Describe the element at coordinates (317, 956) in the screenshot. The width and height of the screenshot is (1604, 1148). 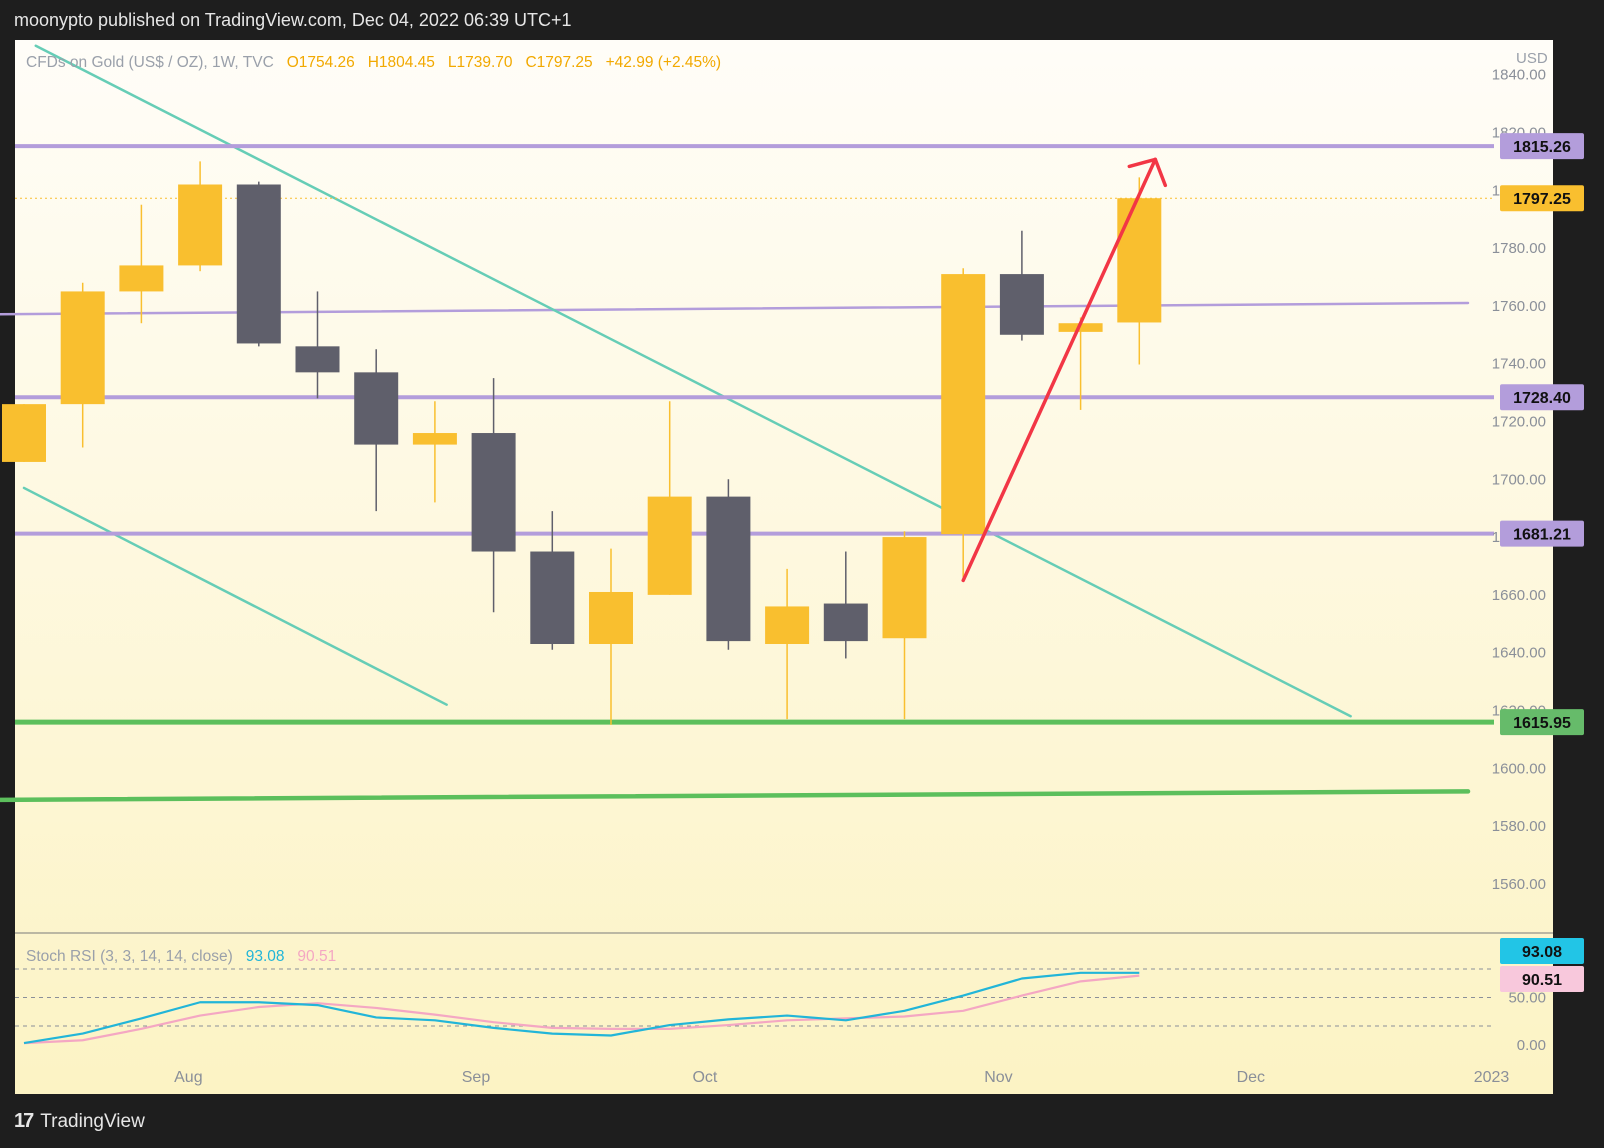
I see `stoch-rsi-d-value: 90.51` at that location.